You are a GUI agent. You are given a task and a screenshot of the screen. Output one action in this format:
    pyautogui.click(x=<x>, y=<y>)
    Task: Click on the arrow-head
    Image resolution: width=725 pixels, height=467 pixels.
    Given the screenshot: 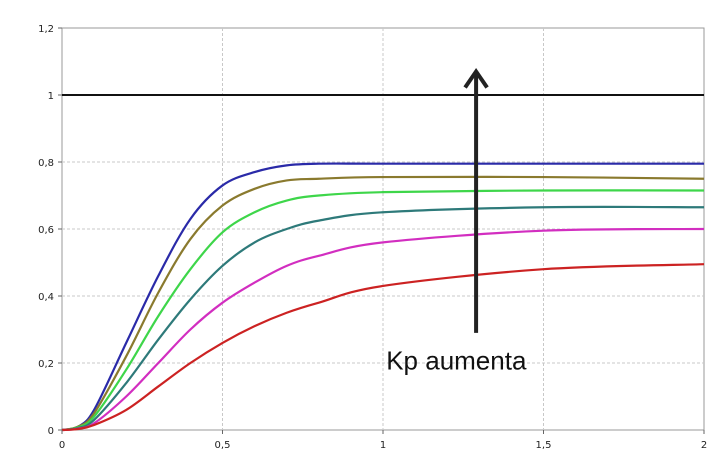 What is the action you would take?
    pyautogui.click(x=476, y=78)
    